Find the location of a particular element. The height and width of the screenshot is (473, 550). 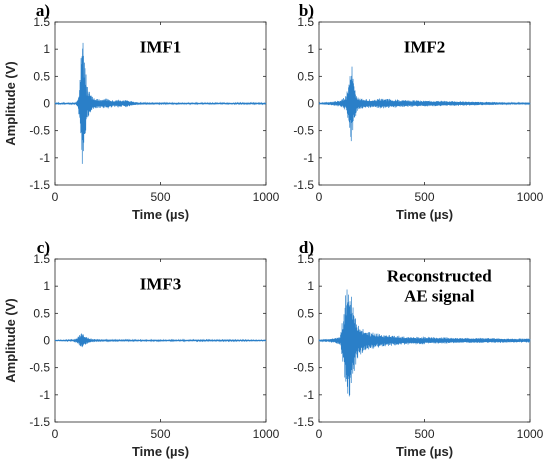

panel-label: b) is located at coordinates (306, 10).